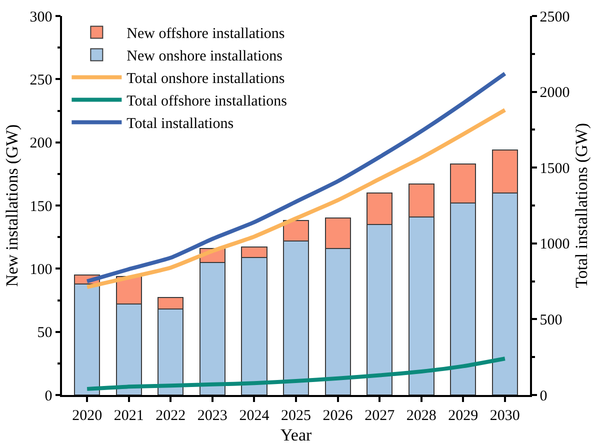 This screenshot has width=592, height=447. I want to click on y2-tick-label: 1000, so click(555, 244).